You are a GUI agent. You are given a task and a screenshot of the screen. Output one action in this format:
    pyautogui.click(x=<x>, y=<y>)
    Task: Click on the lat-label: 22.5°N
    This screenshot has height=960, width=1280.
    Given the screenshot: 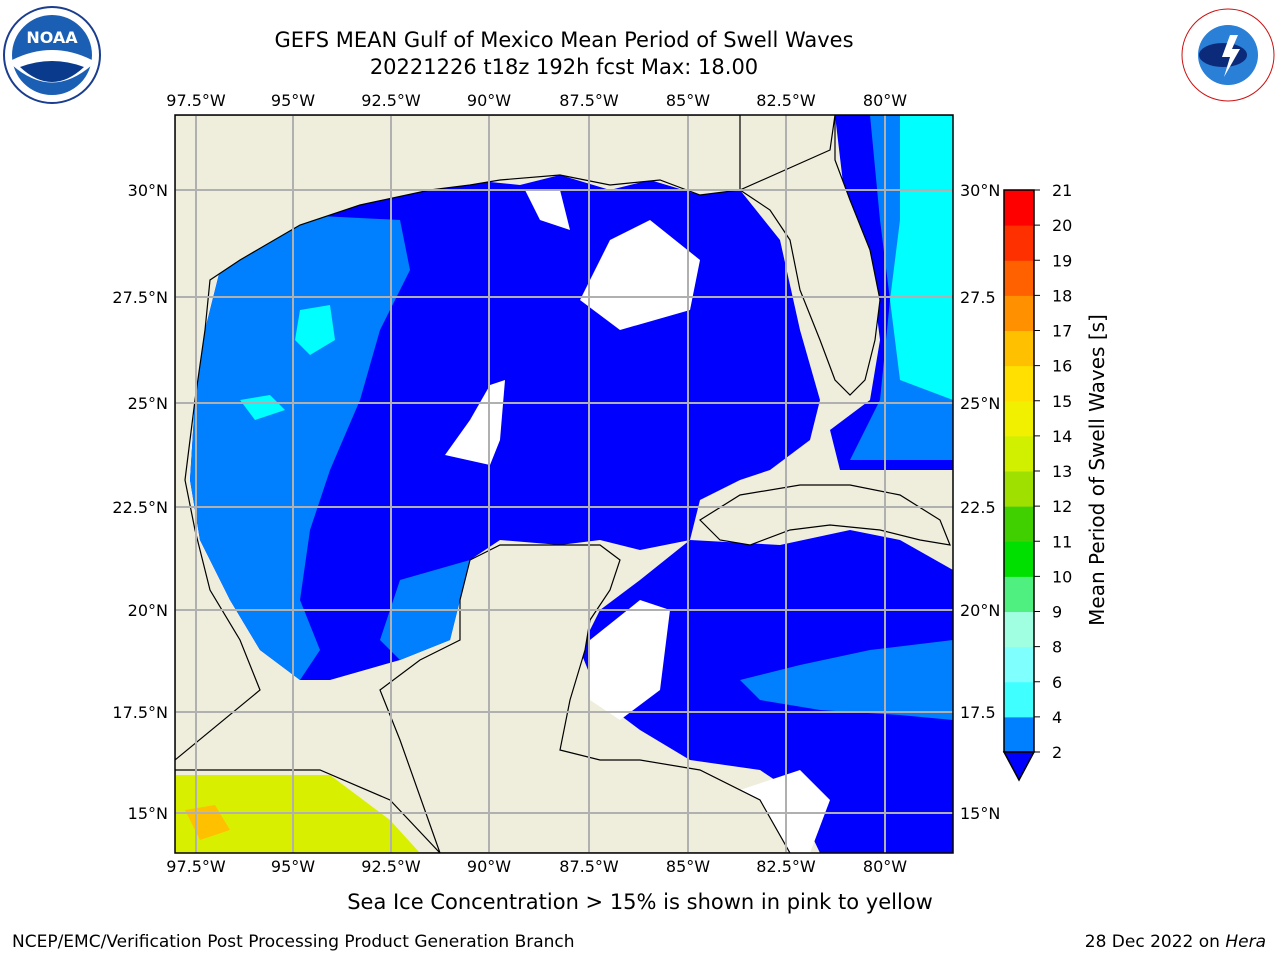 What is the action you would take?
    pyautogui.click(x=140, y=507)
    